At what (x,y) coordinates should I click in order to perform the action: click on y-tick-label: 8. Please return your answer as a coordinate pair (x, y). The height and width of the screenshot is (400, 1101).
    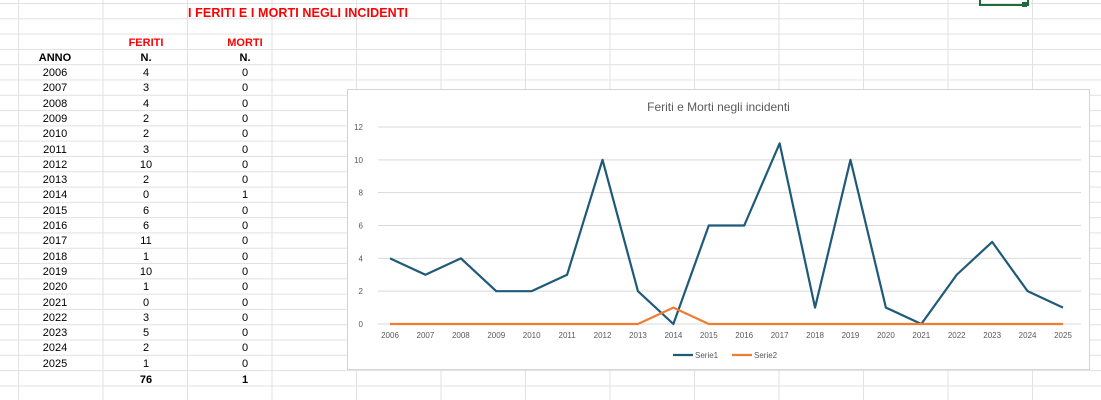
    Looking at the image, I should click on (361, 193).